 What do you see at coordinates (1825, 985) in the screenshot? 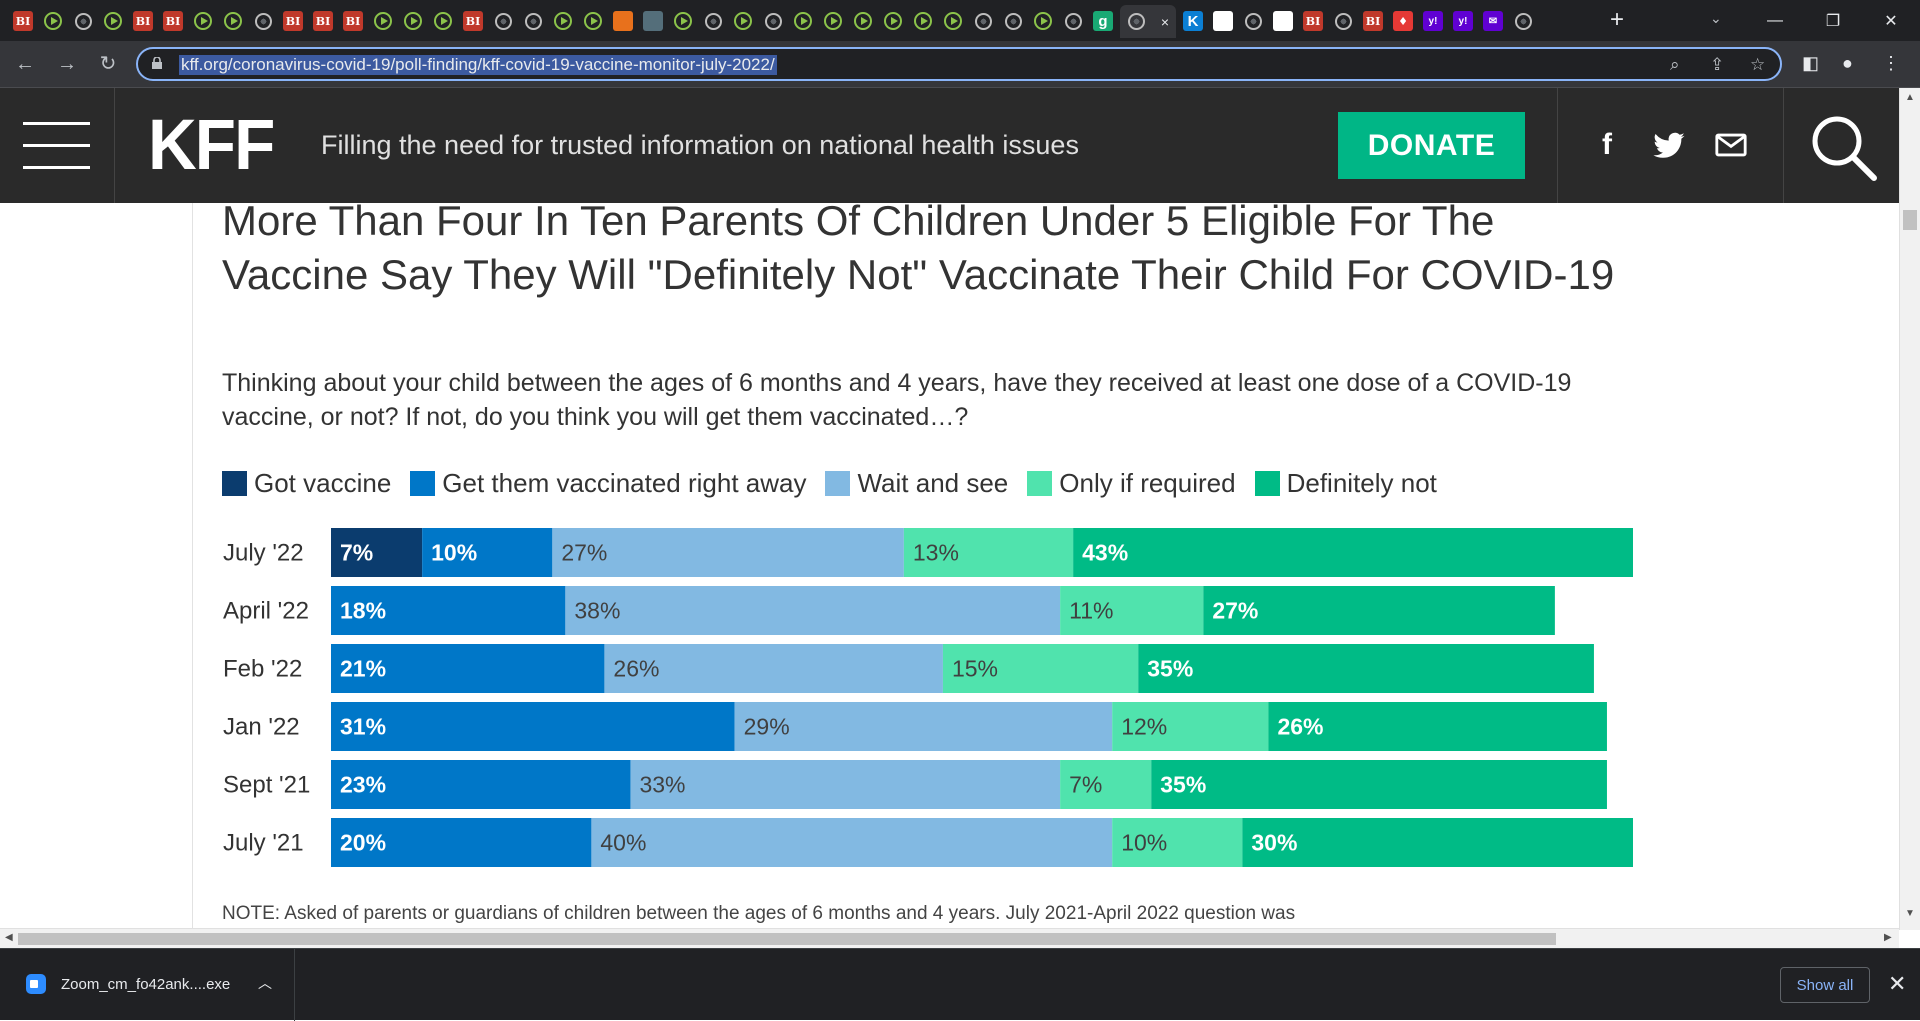
I see `show-all-button: Show all` at bounding box center [1825, 985].